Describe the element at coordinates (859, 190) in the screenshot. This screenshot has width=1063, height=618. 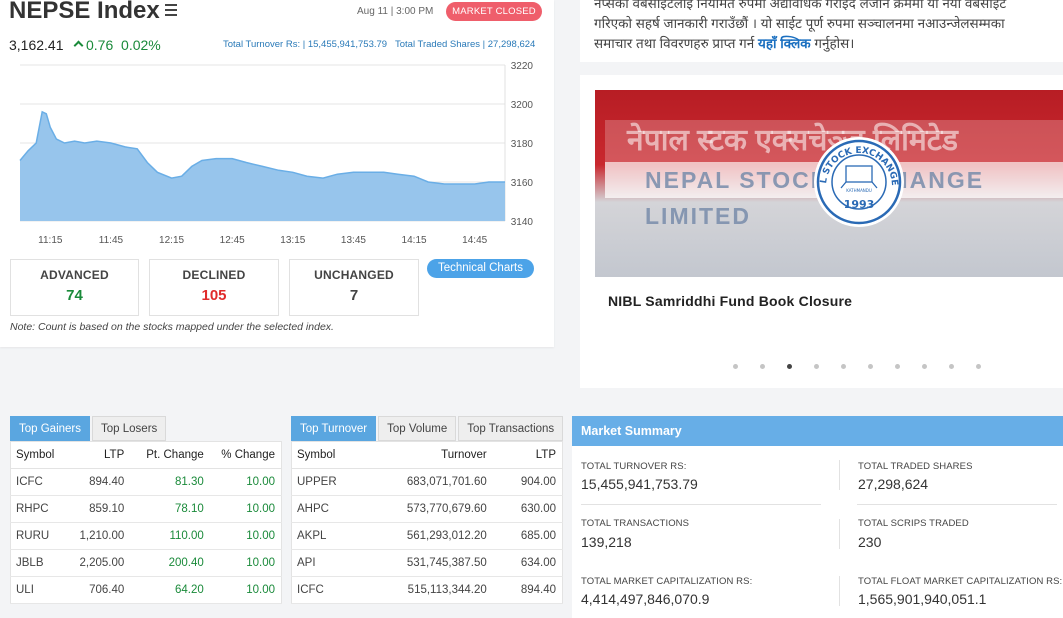
I see `svg-text: KATHMANDU` at that location.